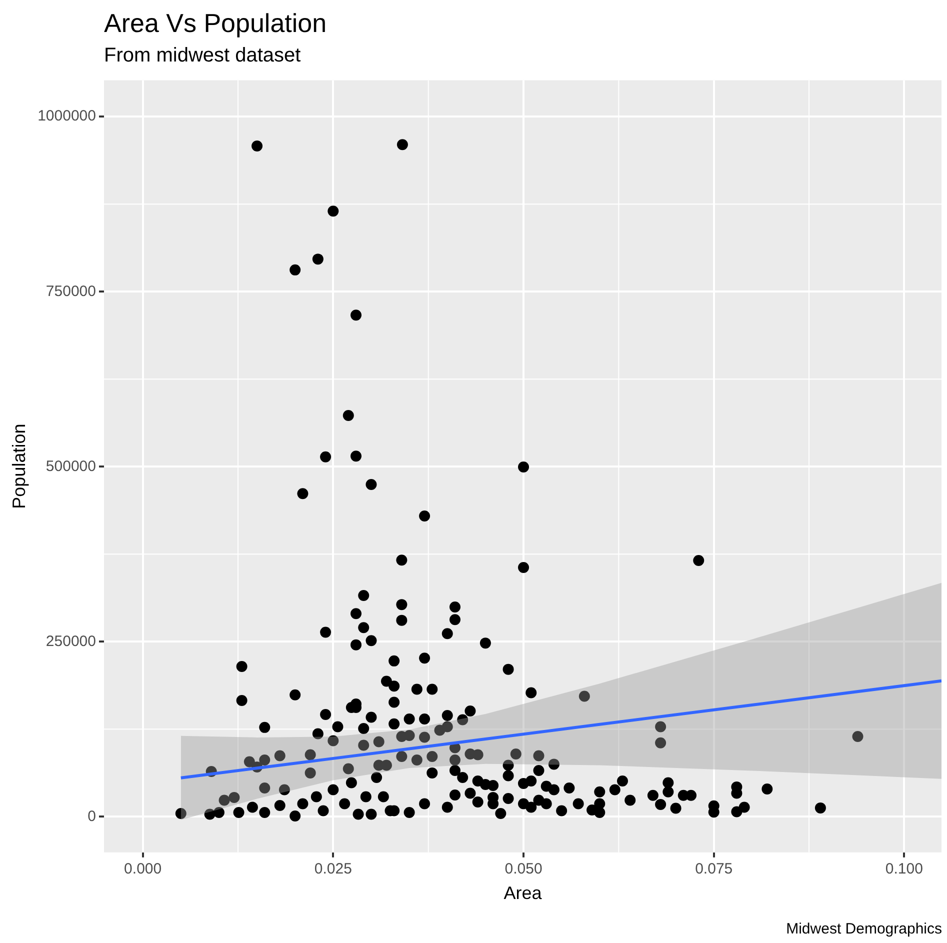 This screenshot has width=947, height=943. Describe the element at coordinates (67, 116) in the screenshot. I see `y-tick-label: 1000000` at that location.